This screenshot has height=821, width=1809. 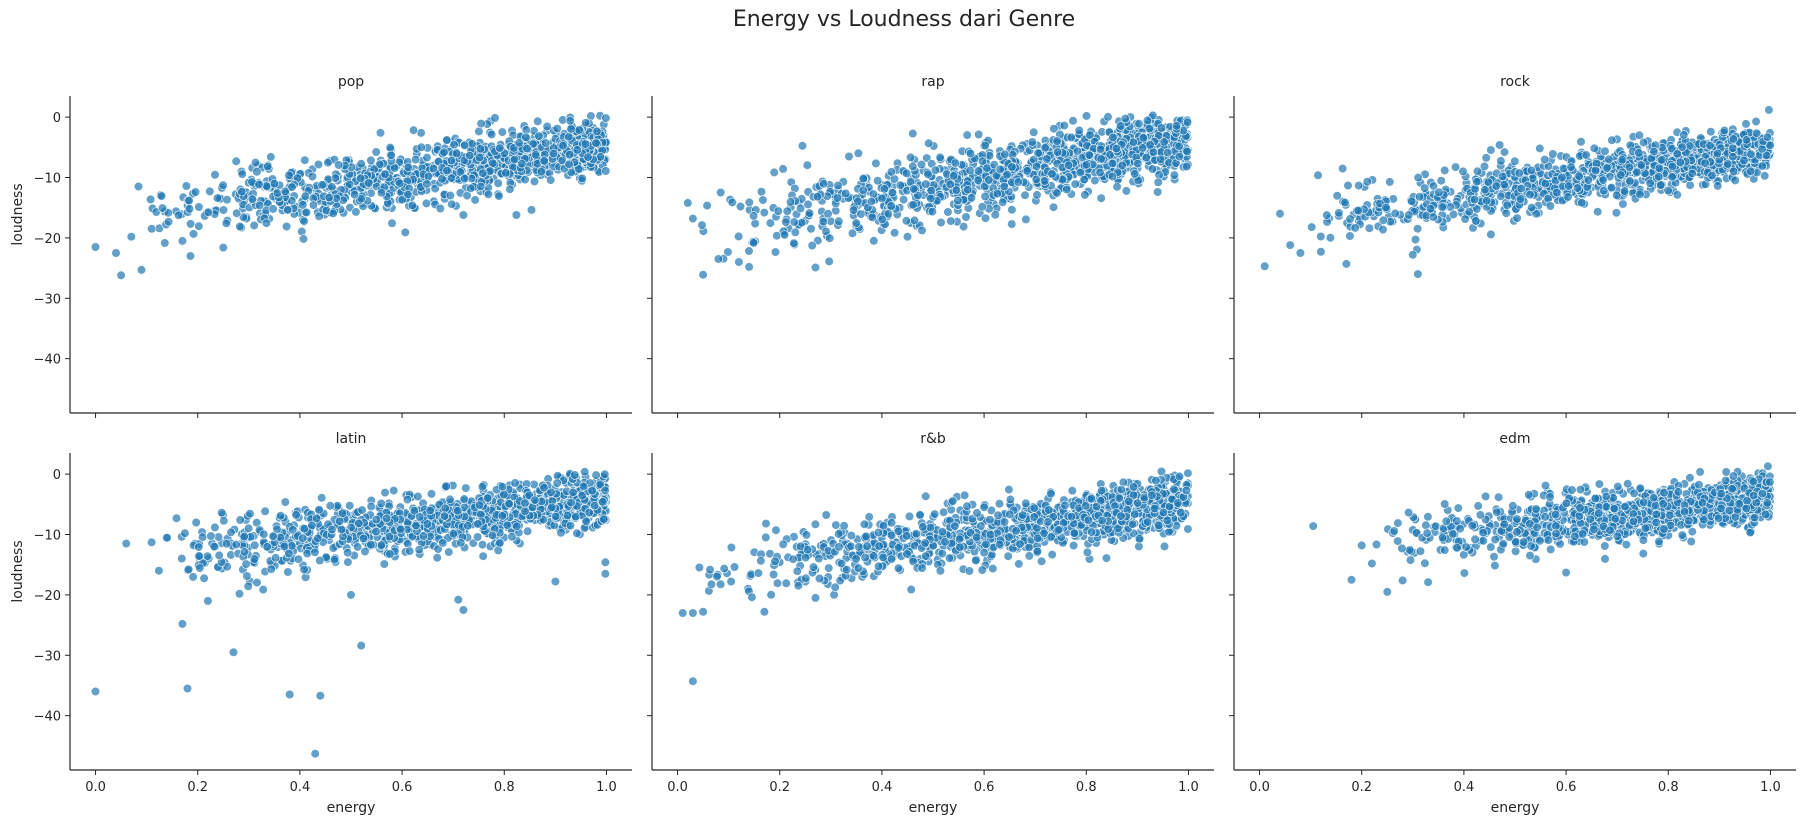 What do you see at coordinates (18, 571) in the screenshot?
I see `y-axis-label: loudness` at bounding box center [18, 571].